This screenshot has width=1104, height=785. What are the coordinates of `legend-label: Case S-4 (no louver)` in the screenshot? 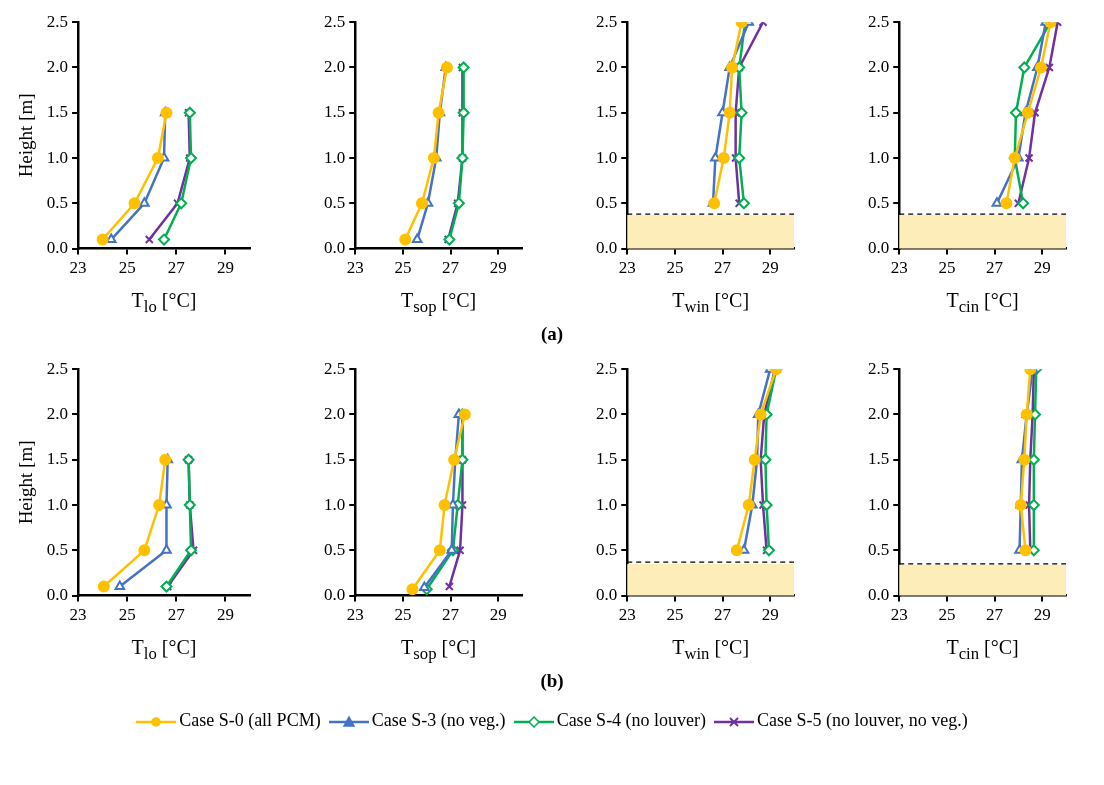 It's located at (631, 720).